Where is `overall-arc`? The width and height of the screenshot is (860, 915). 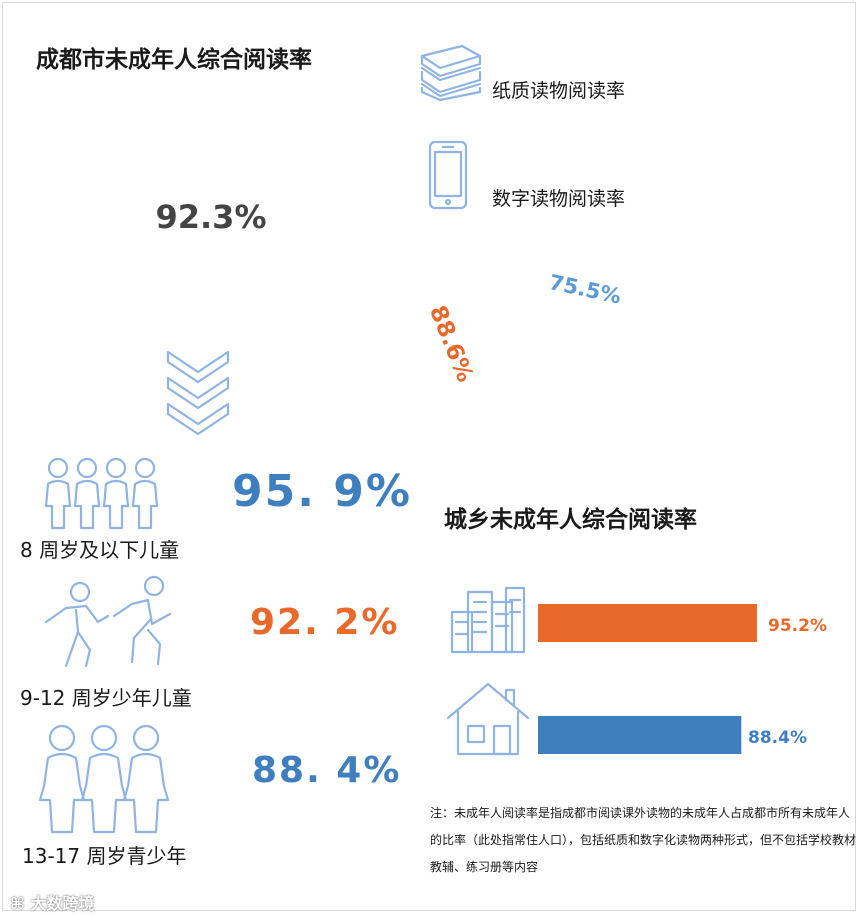 overall-arc is located at coordinates (211, 222).